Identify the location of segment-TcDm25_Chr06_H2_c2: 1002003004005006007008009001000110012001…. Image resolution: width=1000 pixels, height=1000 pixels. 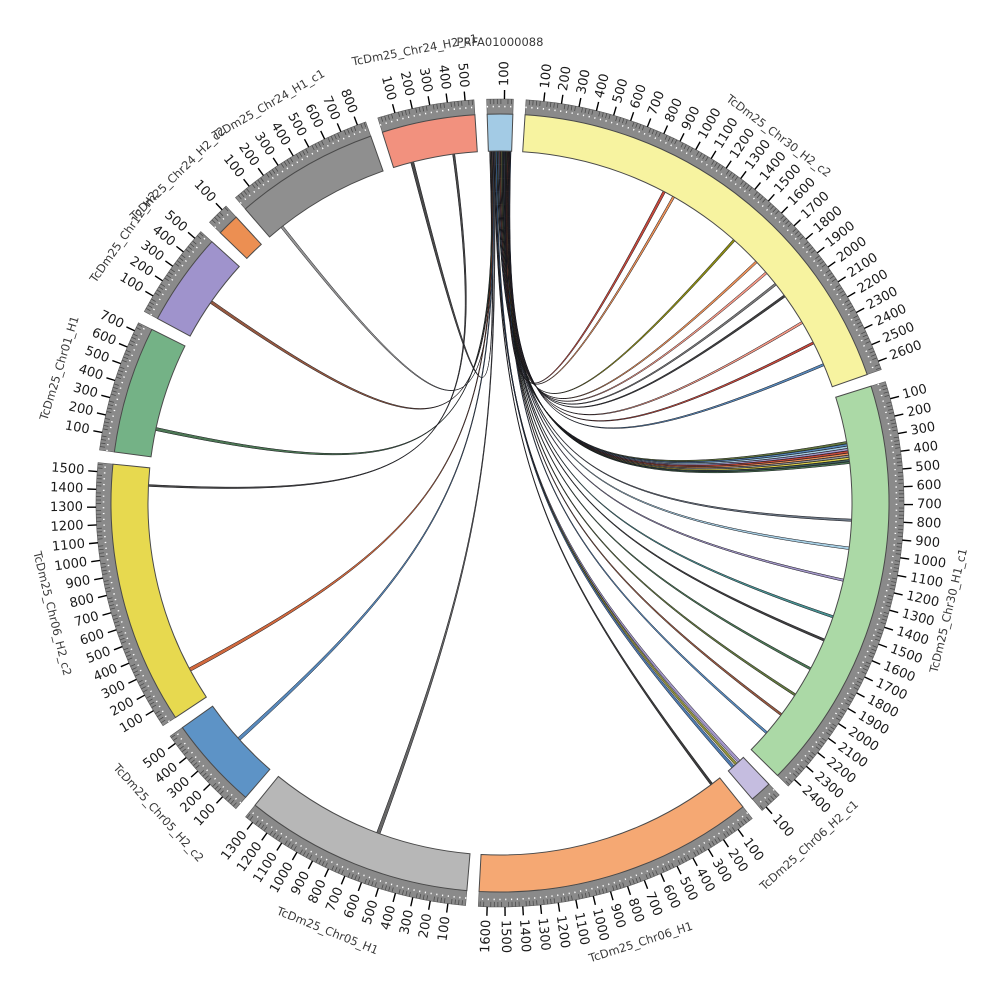
(119, 598).